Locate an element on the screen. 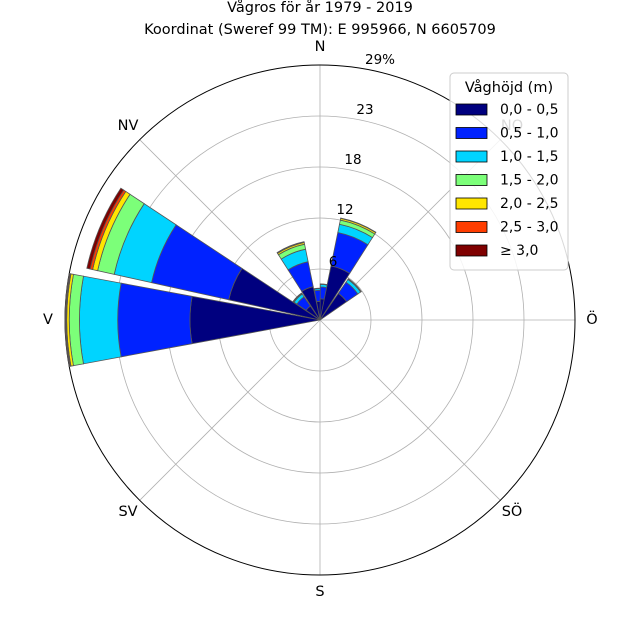  direction-label: SÖ is located at coordinates (512, 511).